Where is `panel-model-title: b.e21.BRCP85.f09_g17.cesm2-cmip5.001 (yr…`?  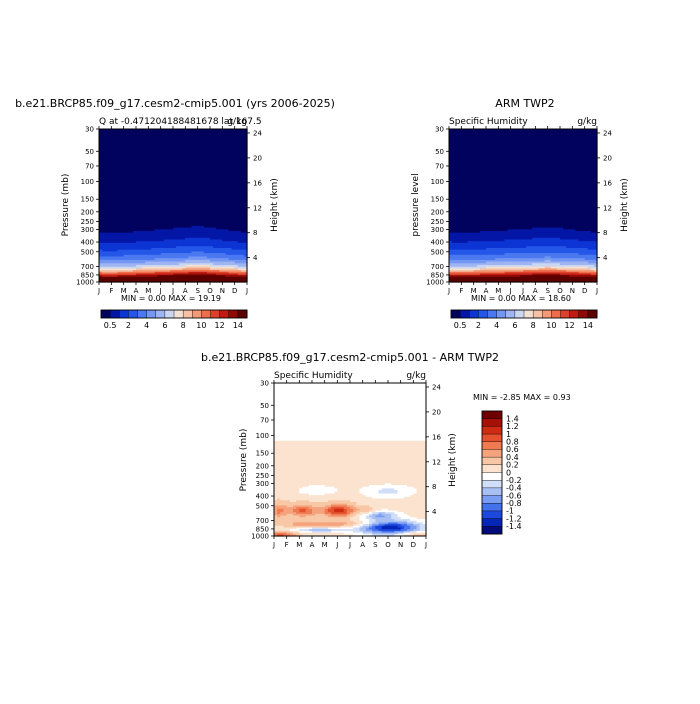
panel-model-title: b.e21.BRCP85.f09_g17.cesm2-cmip5.001 (yr… is located at coordinates (175, 103).